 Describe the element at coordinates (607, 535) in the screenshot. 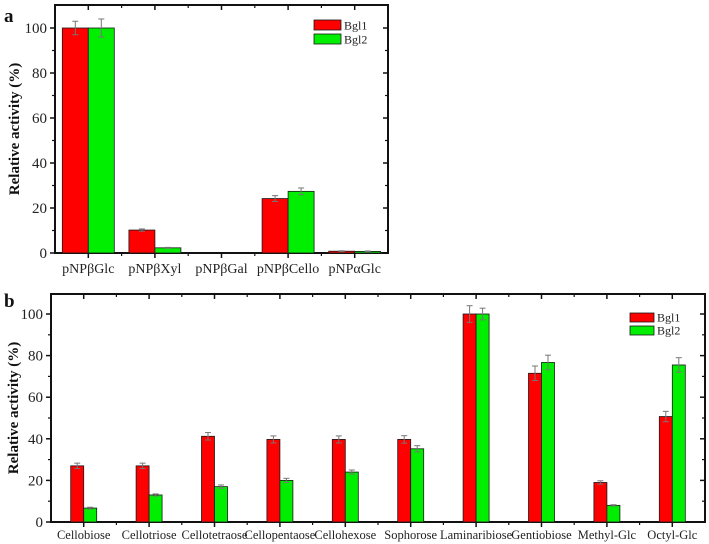

I see `x-category-label: Methyl-Glc` at that location.